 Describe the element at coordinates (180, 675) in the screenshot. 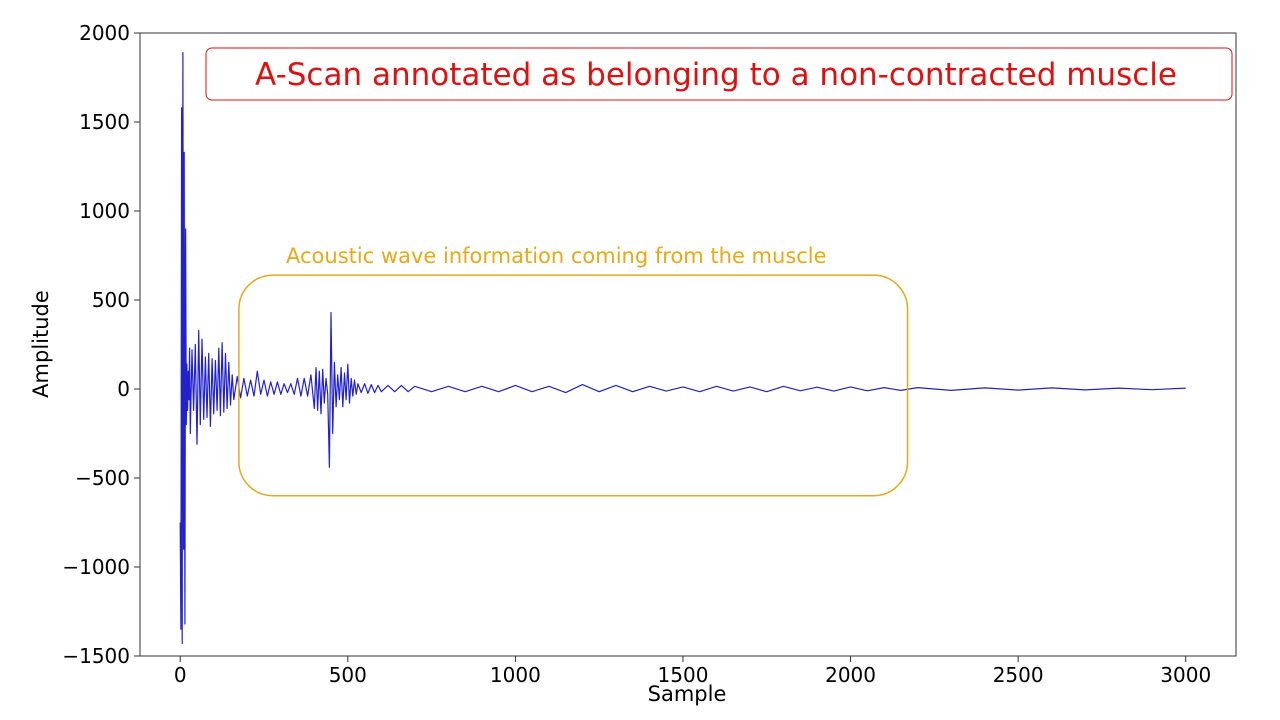

I see `x-tick-label: 0` at that location.